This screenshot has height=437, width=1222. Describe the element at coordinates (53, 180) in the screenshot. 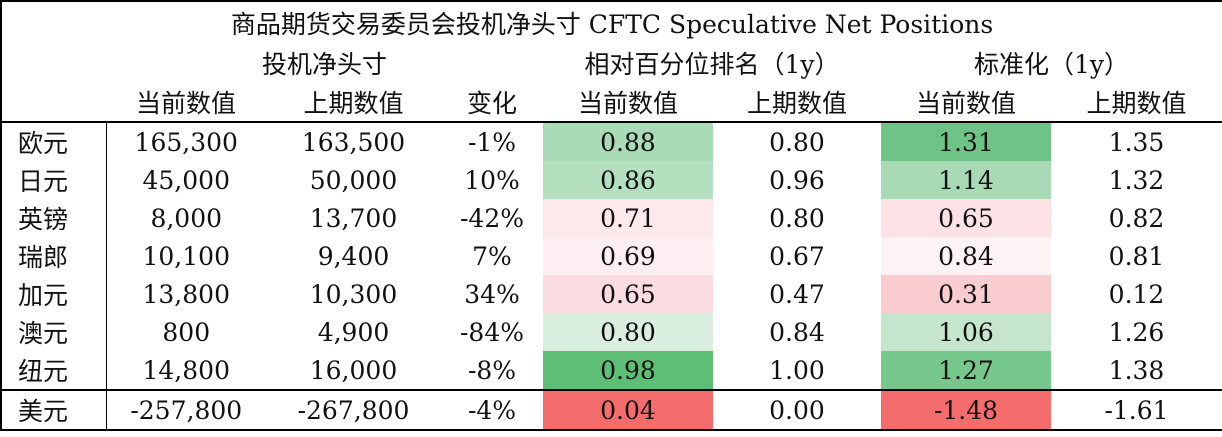

I see `row-label: 日元` at that location.